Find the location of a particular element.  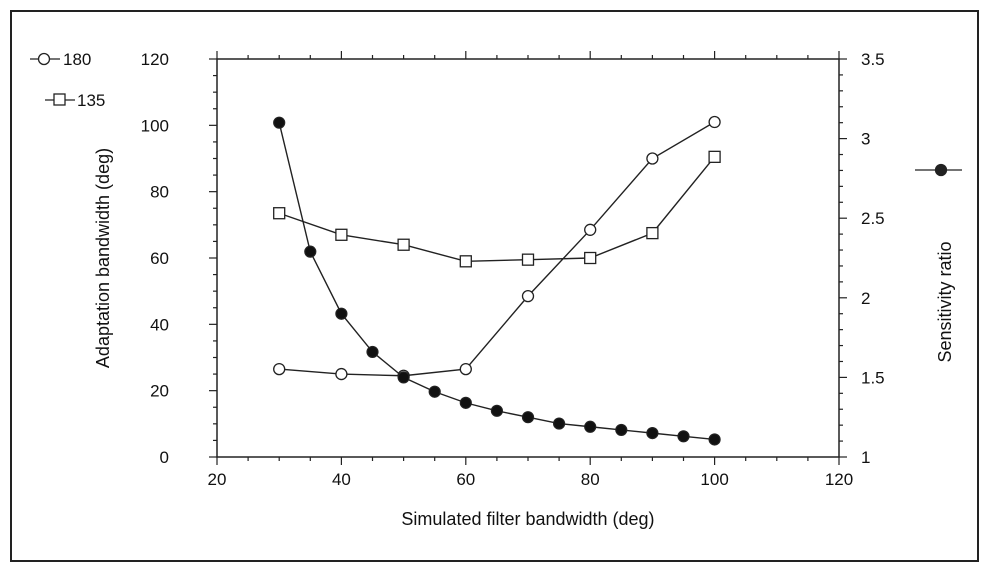

legend-180: 180 is located at coordinates (60, 59).